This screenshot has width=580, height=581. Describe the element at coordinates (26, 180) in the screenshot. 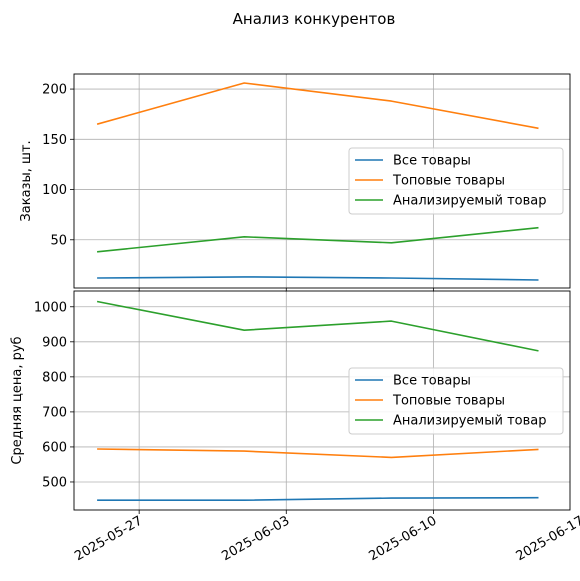

I see `y-axis-label: Заказы, шт.` at that location.